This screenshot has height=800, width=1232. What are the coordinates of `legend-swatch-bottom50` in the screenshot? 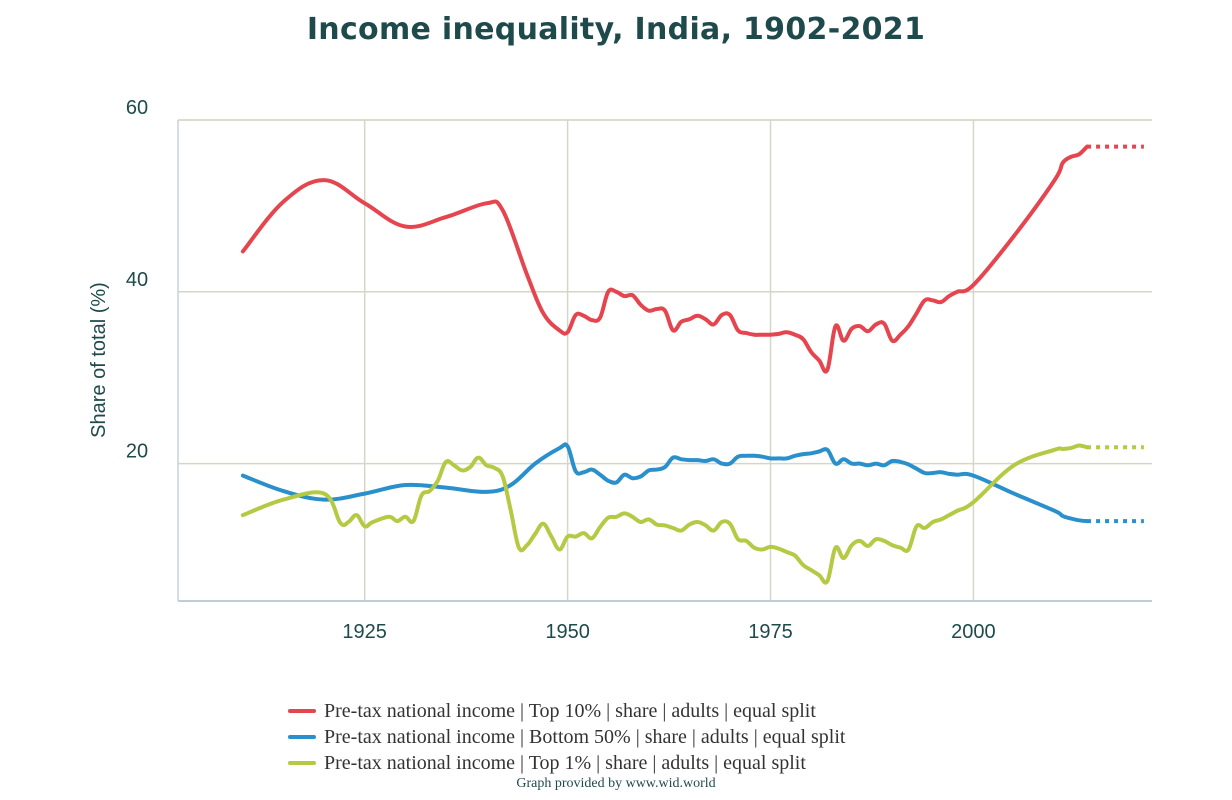 It's located at (302, 737).